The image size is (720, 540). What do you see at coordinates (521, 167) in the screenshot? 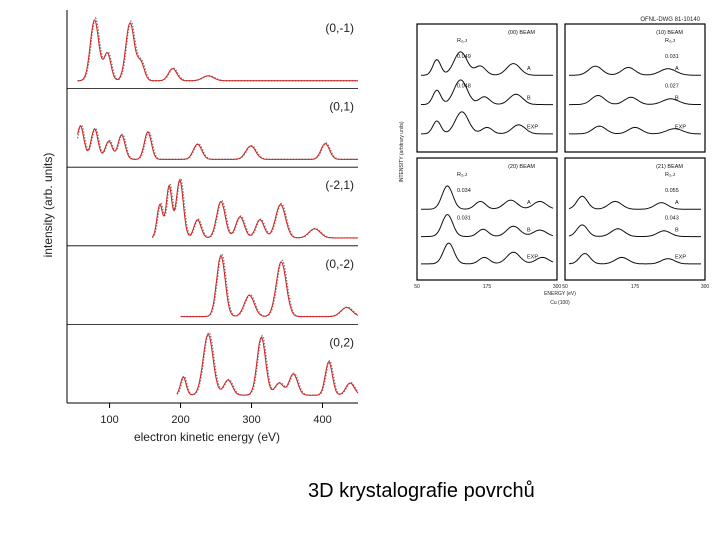
I see `beam-title: (20) BEAM` at bounding box center [521, 167].